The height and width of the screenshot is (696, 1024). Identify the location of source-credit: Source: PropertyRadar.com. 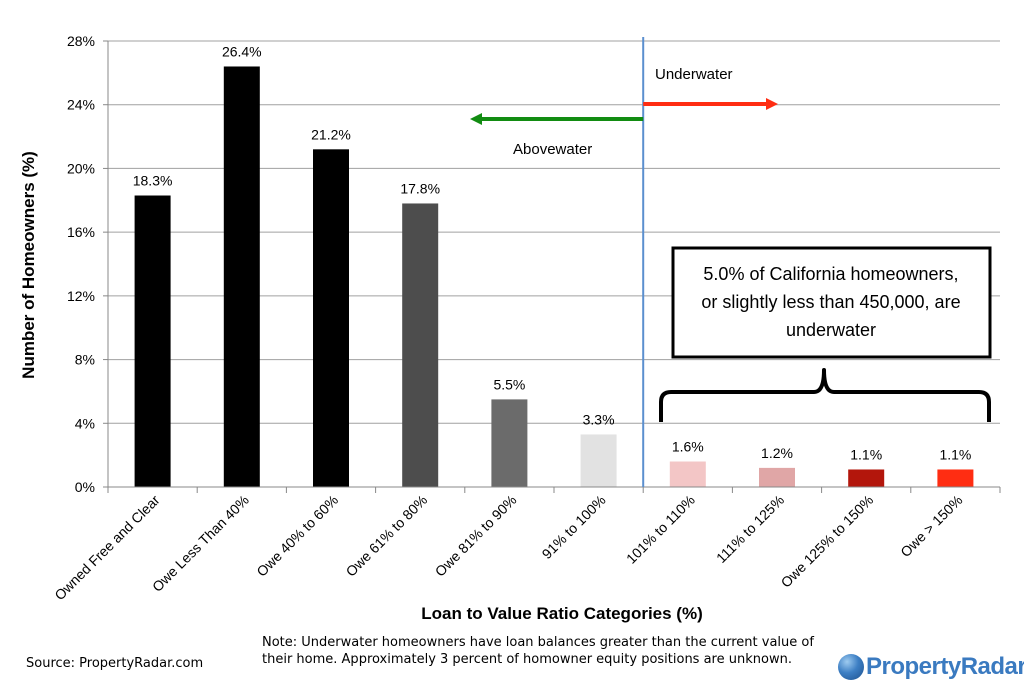
(115, 663).